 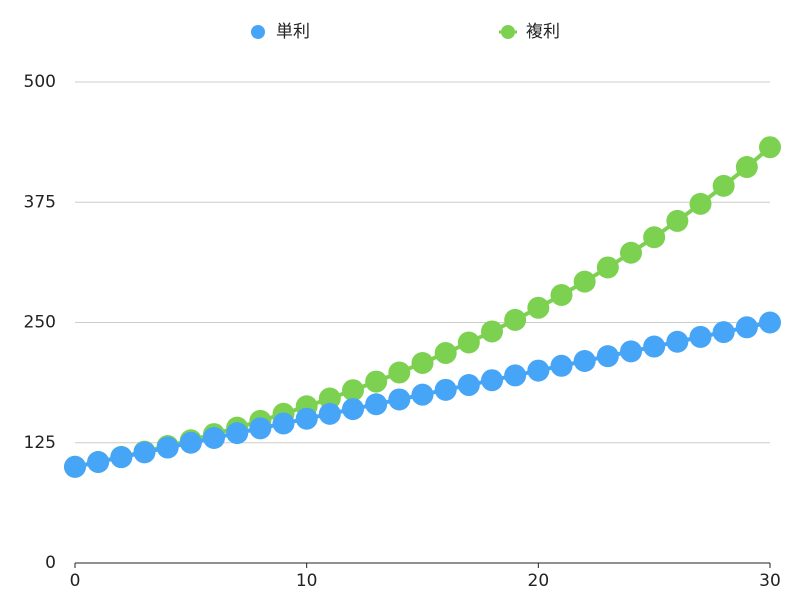 What do you see at coordinates (40, 82) in the screenshot?
I see `y-tick-label: 500` at bounding box center [40, 82].